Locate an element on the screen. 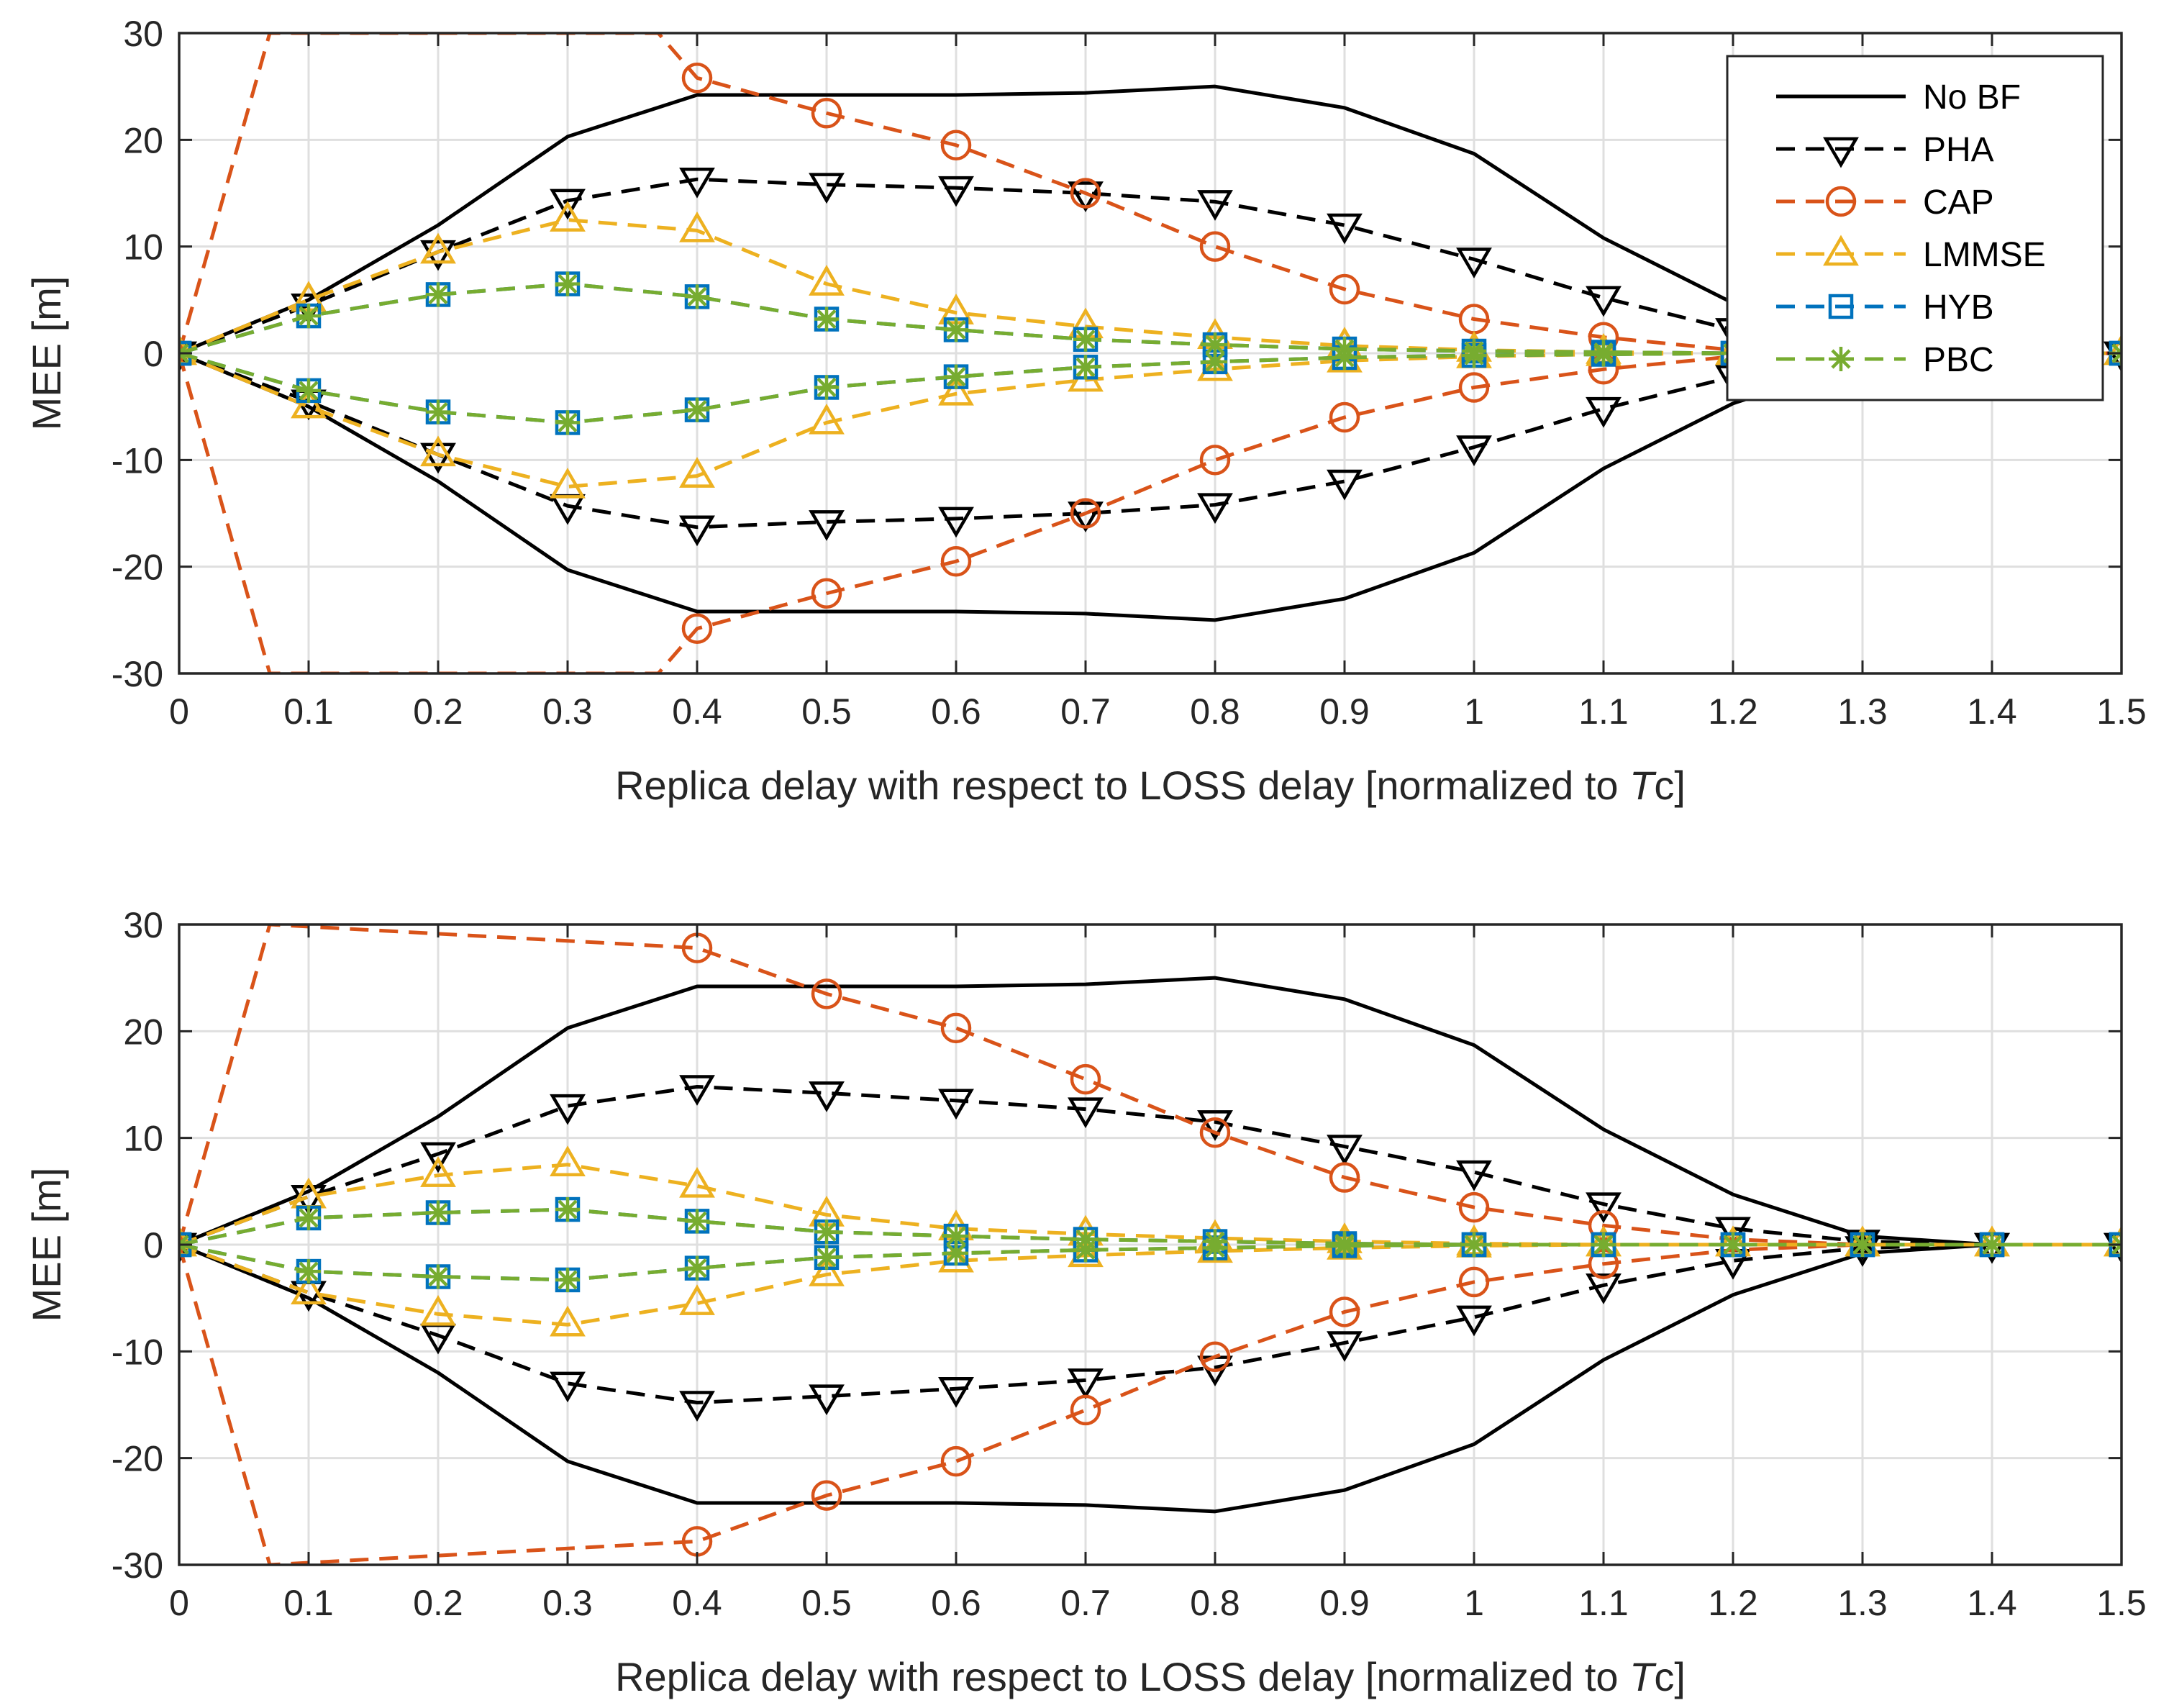  y-tick-label: 30 is located at coordinates (143, 925).